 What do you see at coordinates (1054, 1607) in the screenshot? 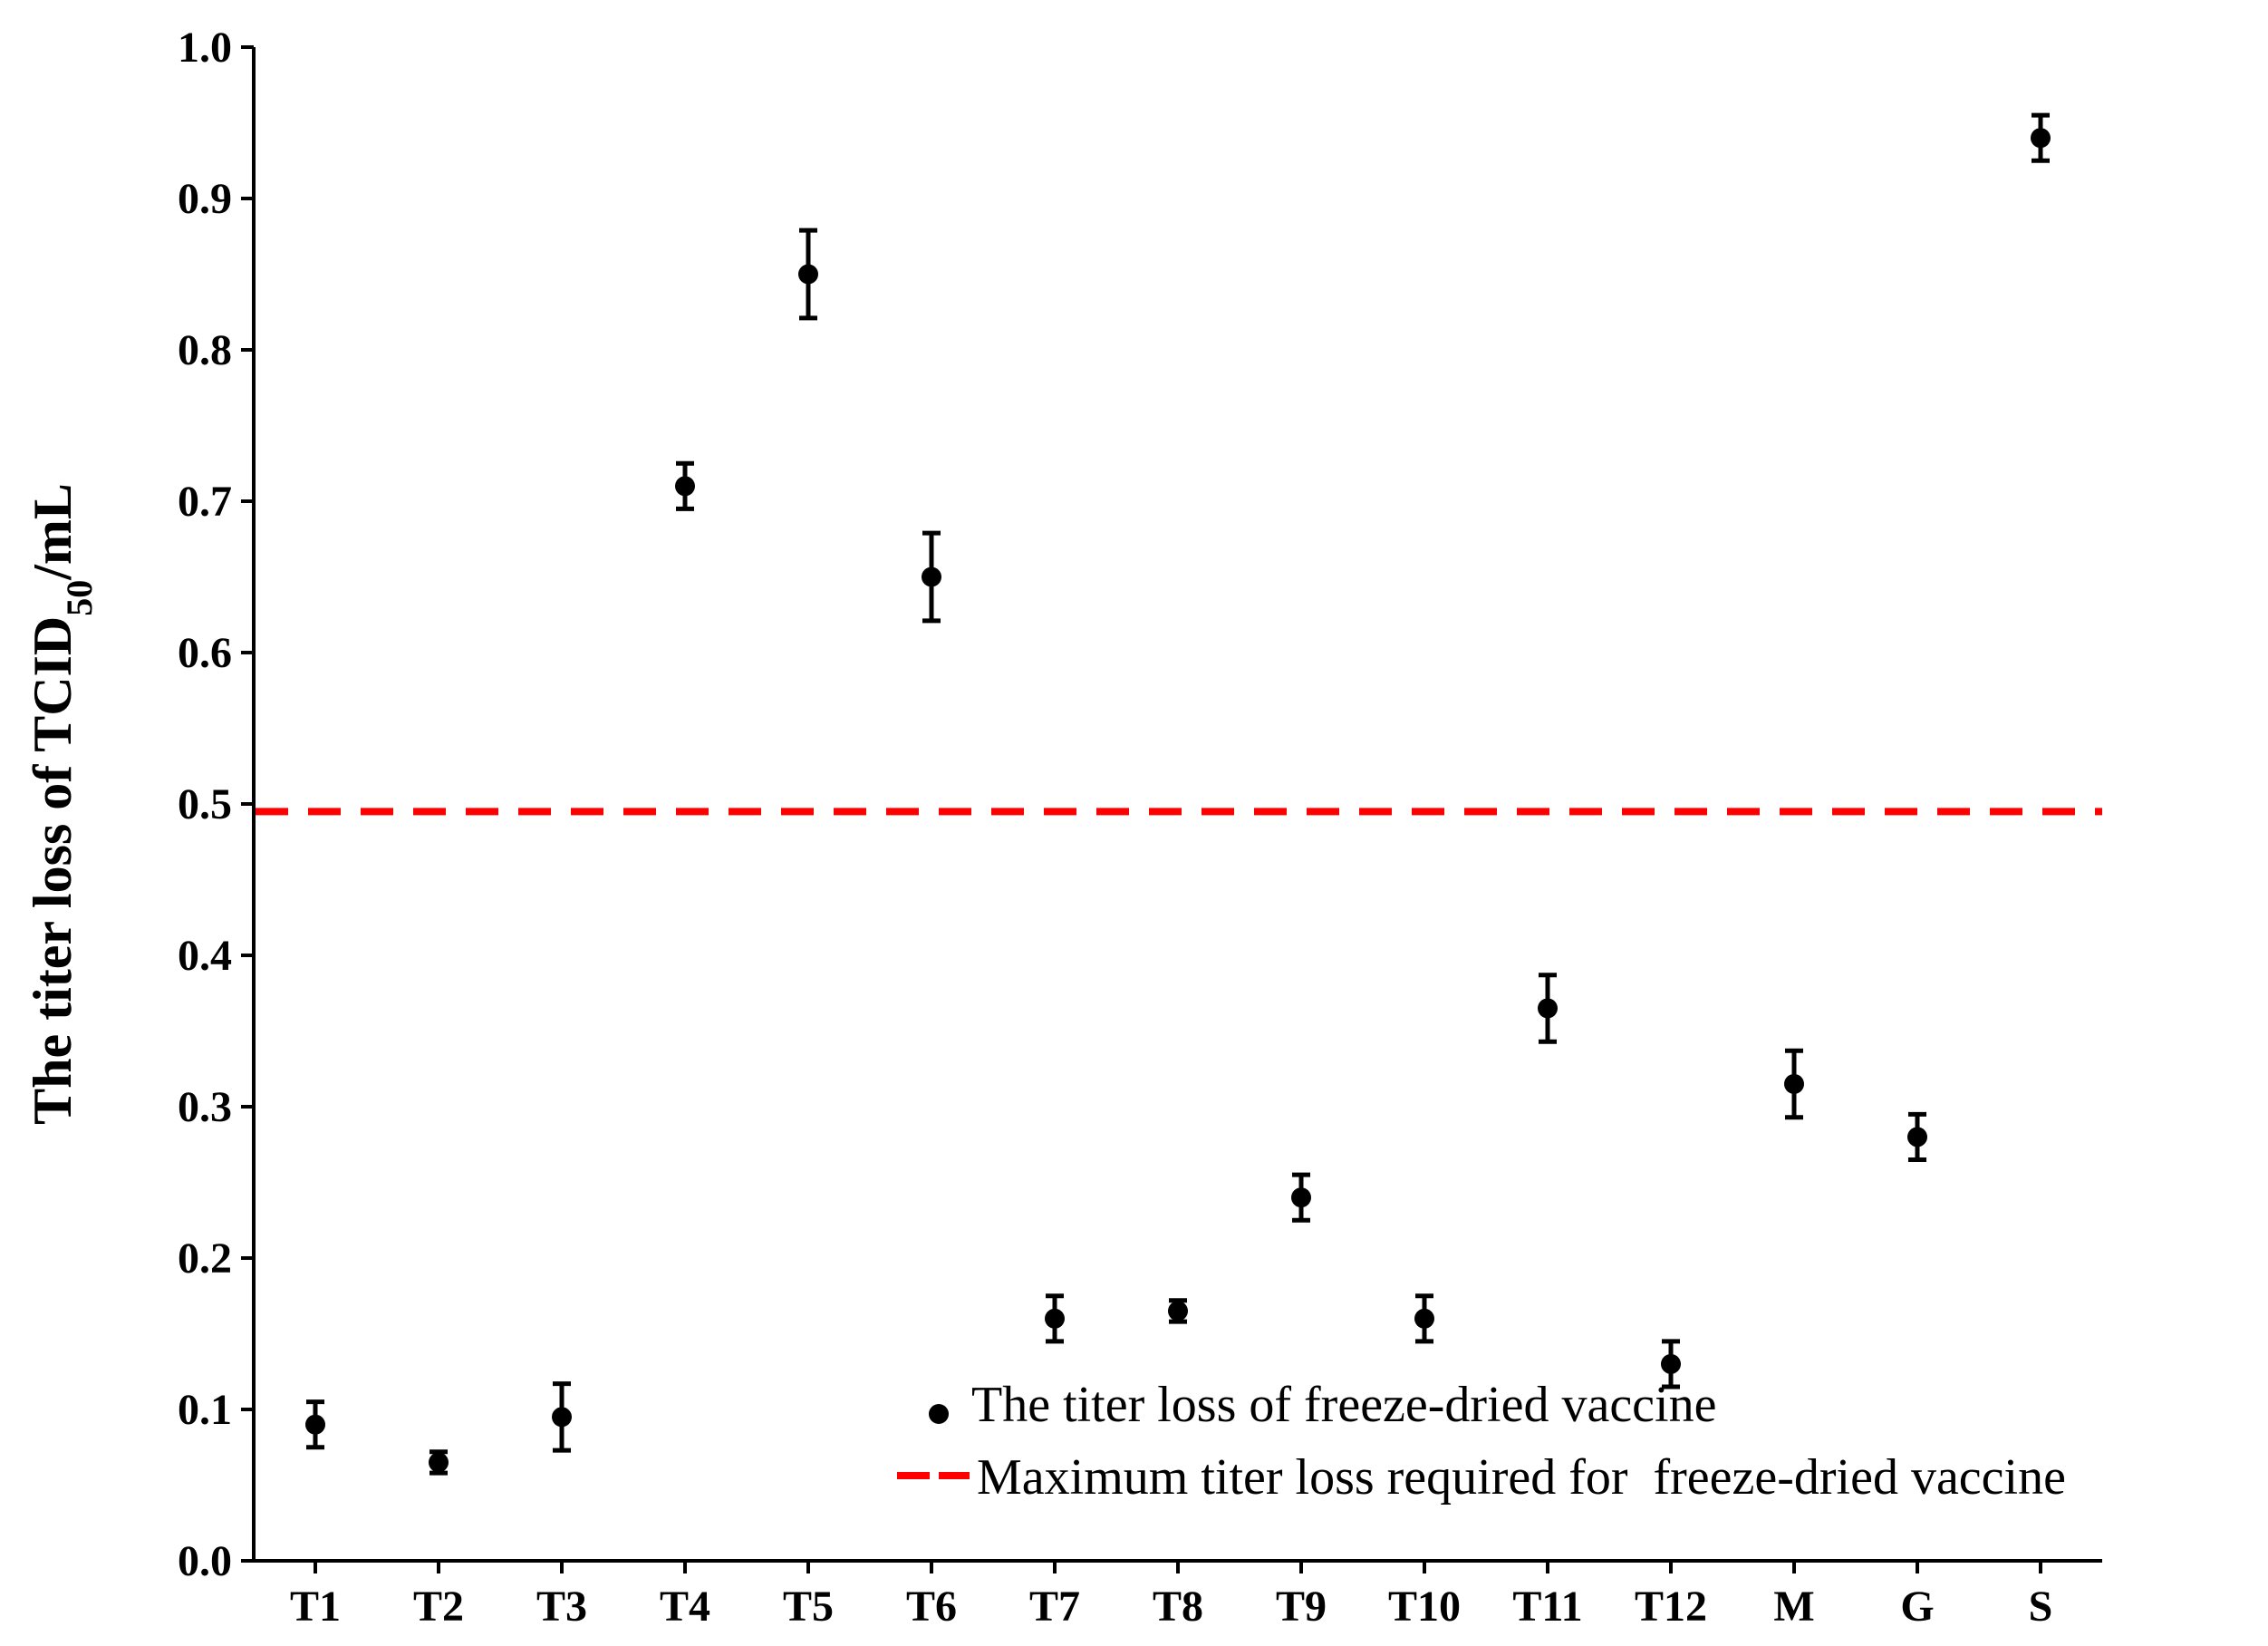
I see `x-tick-label: T7` at bounding box center [1054, 1607].